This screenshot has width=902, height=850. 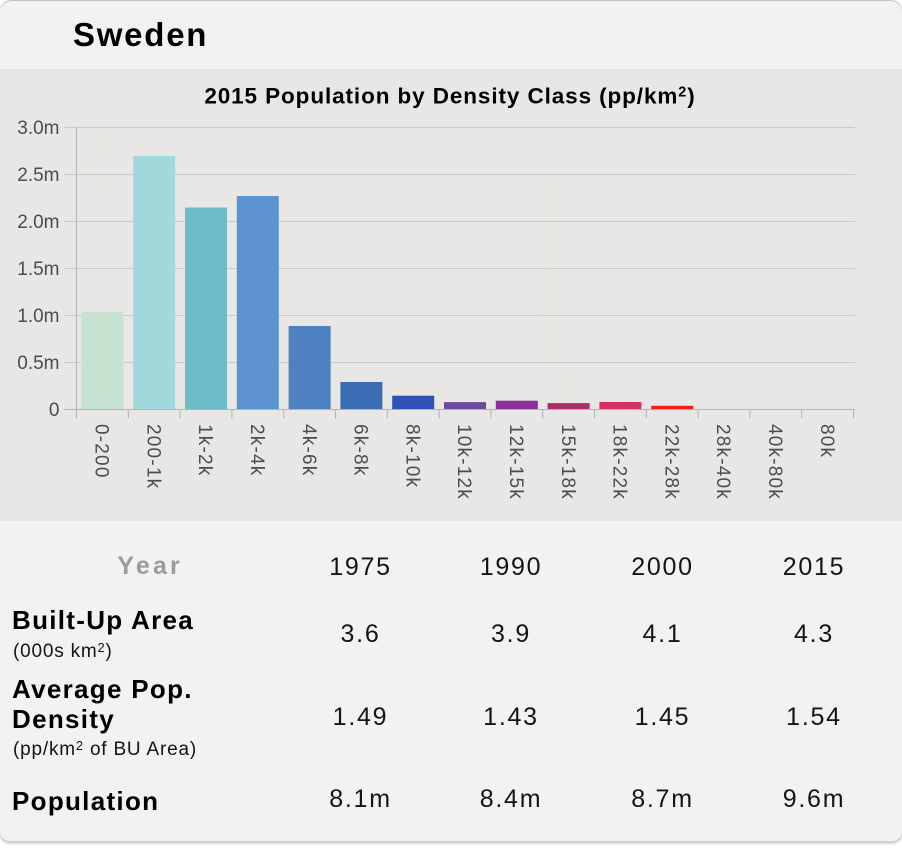 I want to click on svg-text: 1.5m, so click(x=38, y=269).